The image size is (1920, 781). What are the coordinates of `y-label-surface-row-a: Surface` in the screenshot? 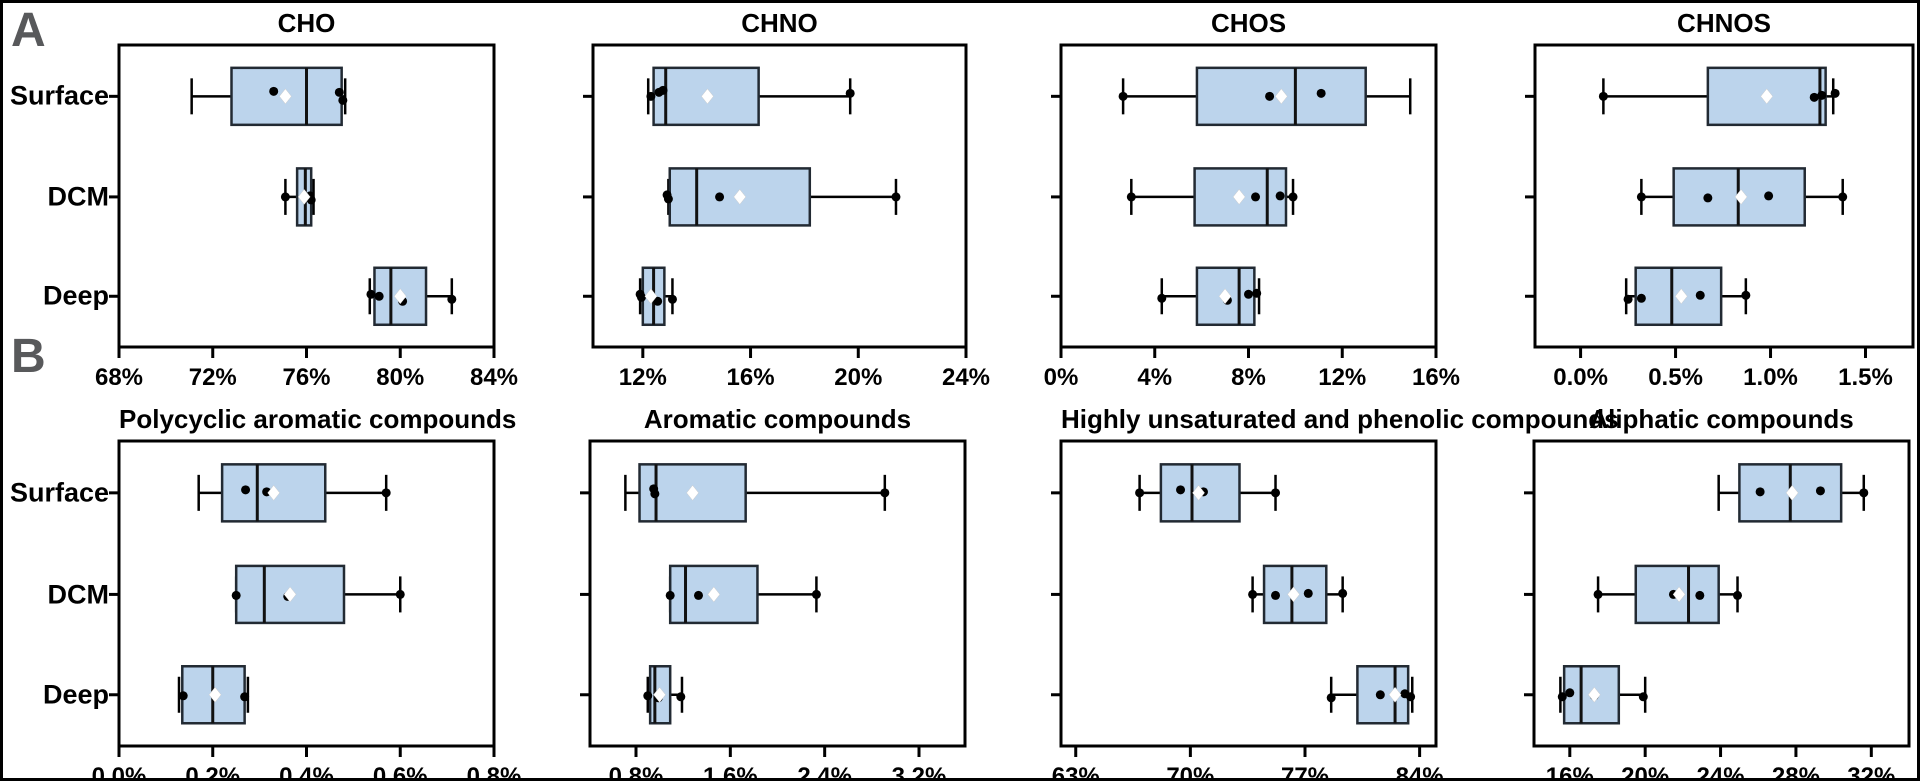 It's located at (59, 95).